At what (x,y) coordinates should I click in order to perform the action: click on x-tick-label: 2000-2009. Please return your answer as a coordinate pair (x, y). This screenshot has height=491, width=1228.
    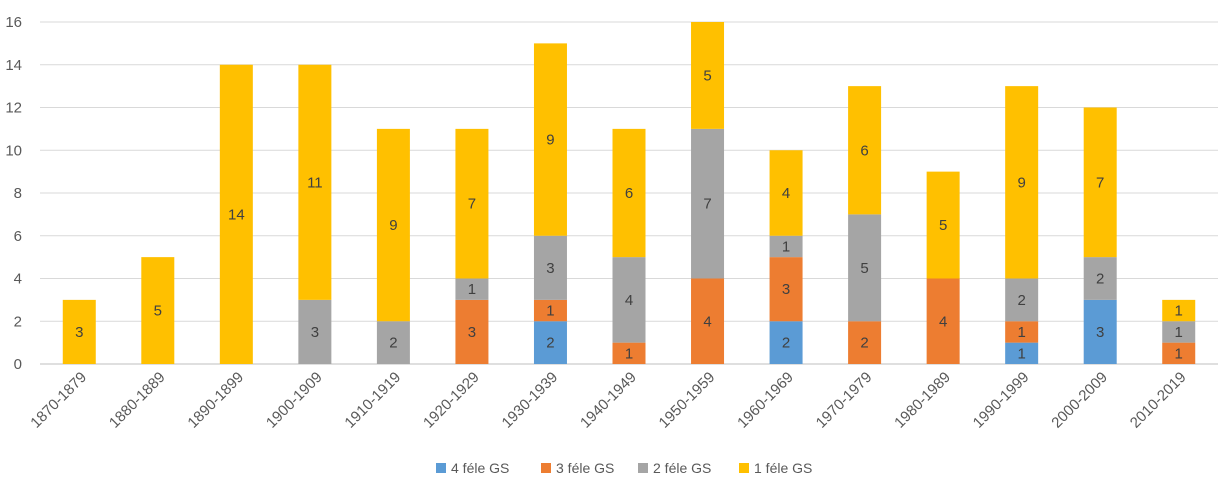
    Looking at the image, I should click on (1079, 400).